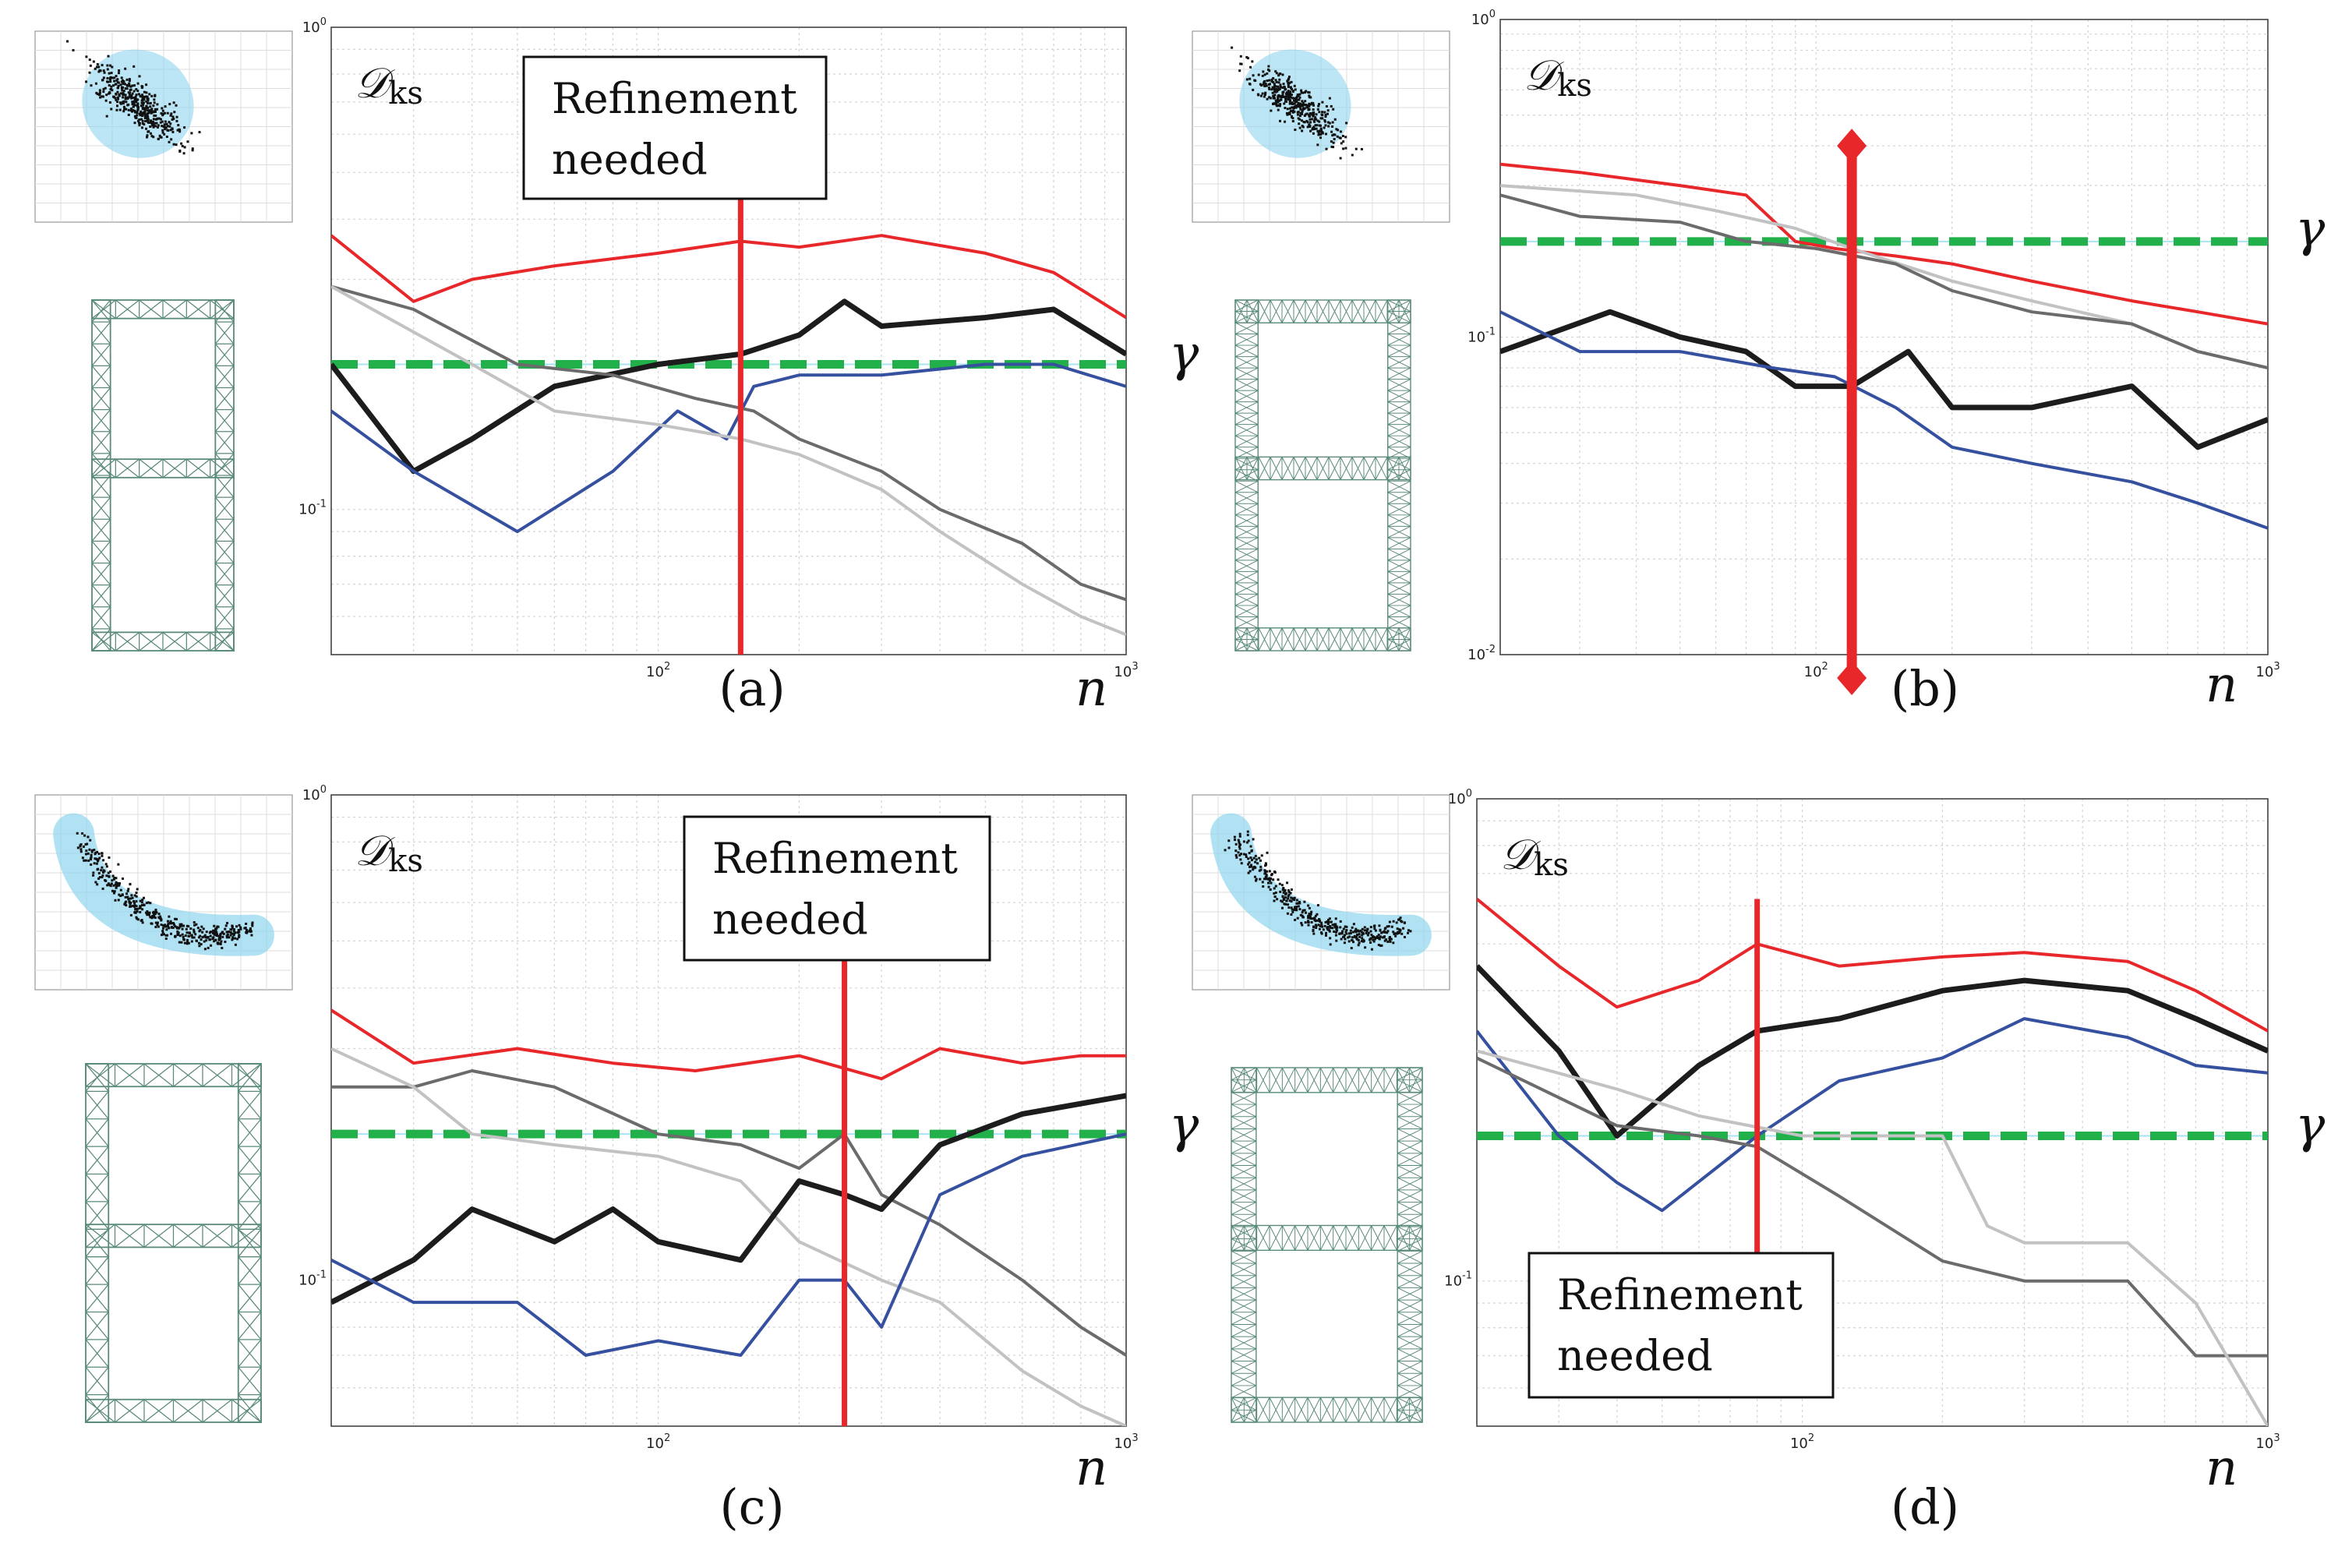 This screenshot has width=2338, height=1568. Describe the element at coordinates (1925, 1506) in the screenshot. I see `panel-label: (d)` at that location.